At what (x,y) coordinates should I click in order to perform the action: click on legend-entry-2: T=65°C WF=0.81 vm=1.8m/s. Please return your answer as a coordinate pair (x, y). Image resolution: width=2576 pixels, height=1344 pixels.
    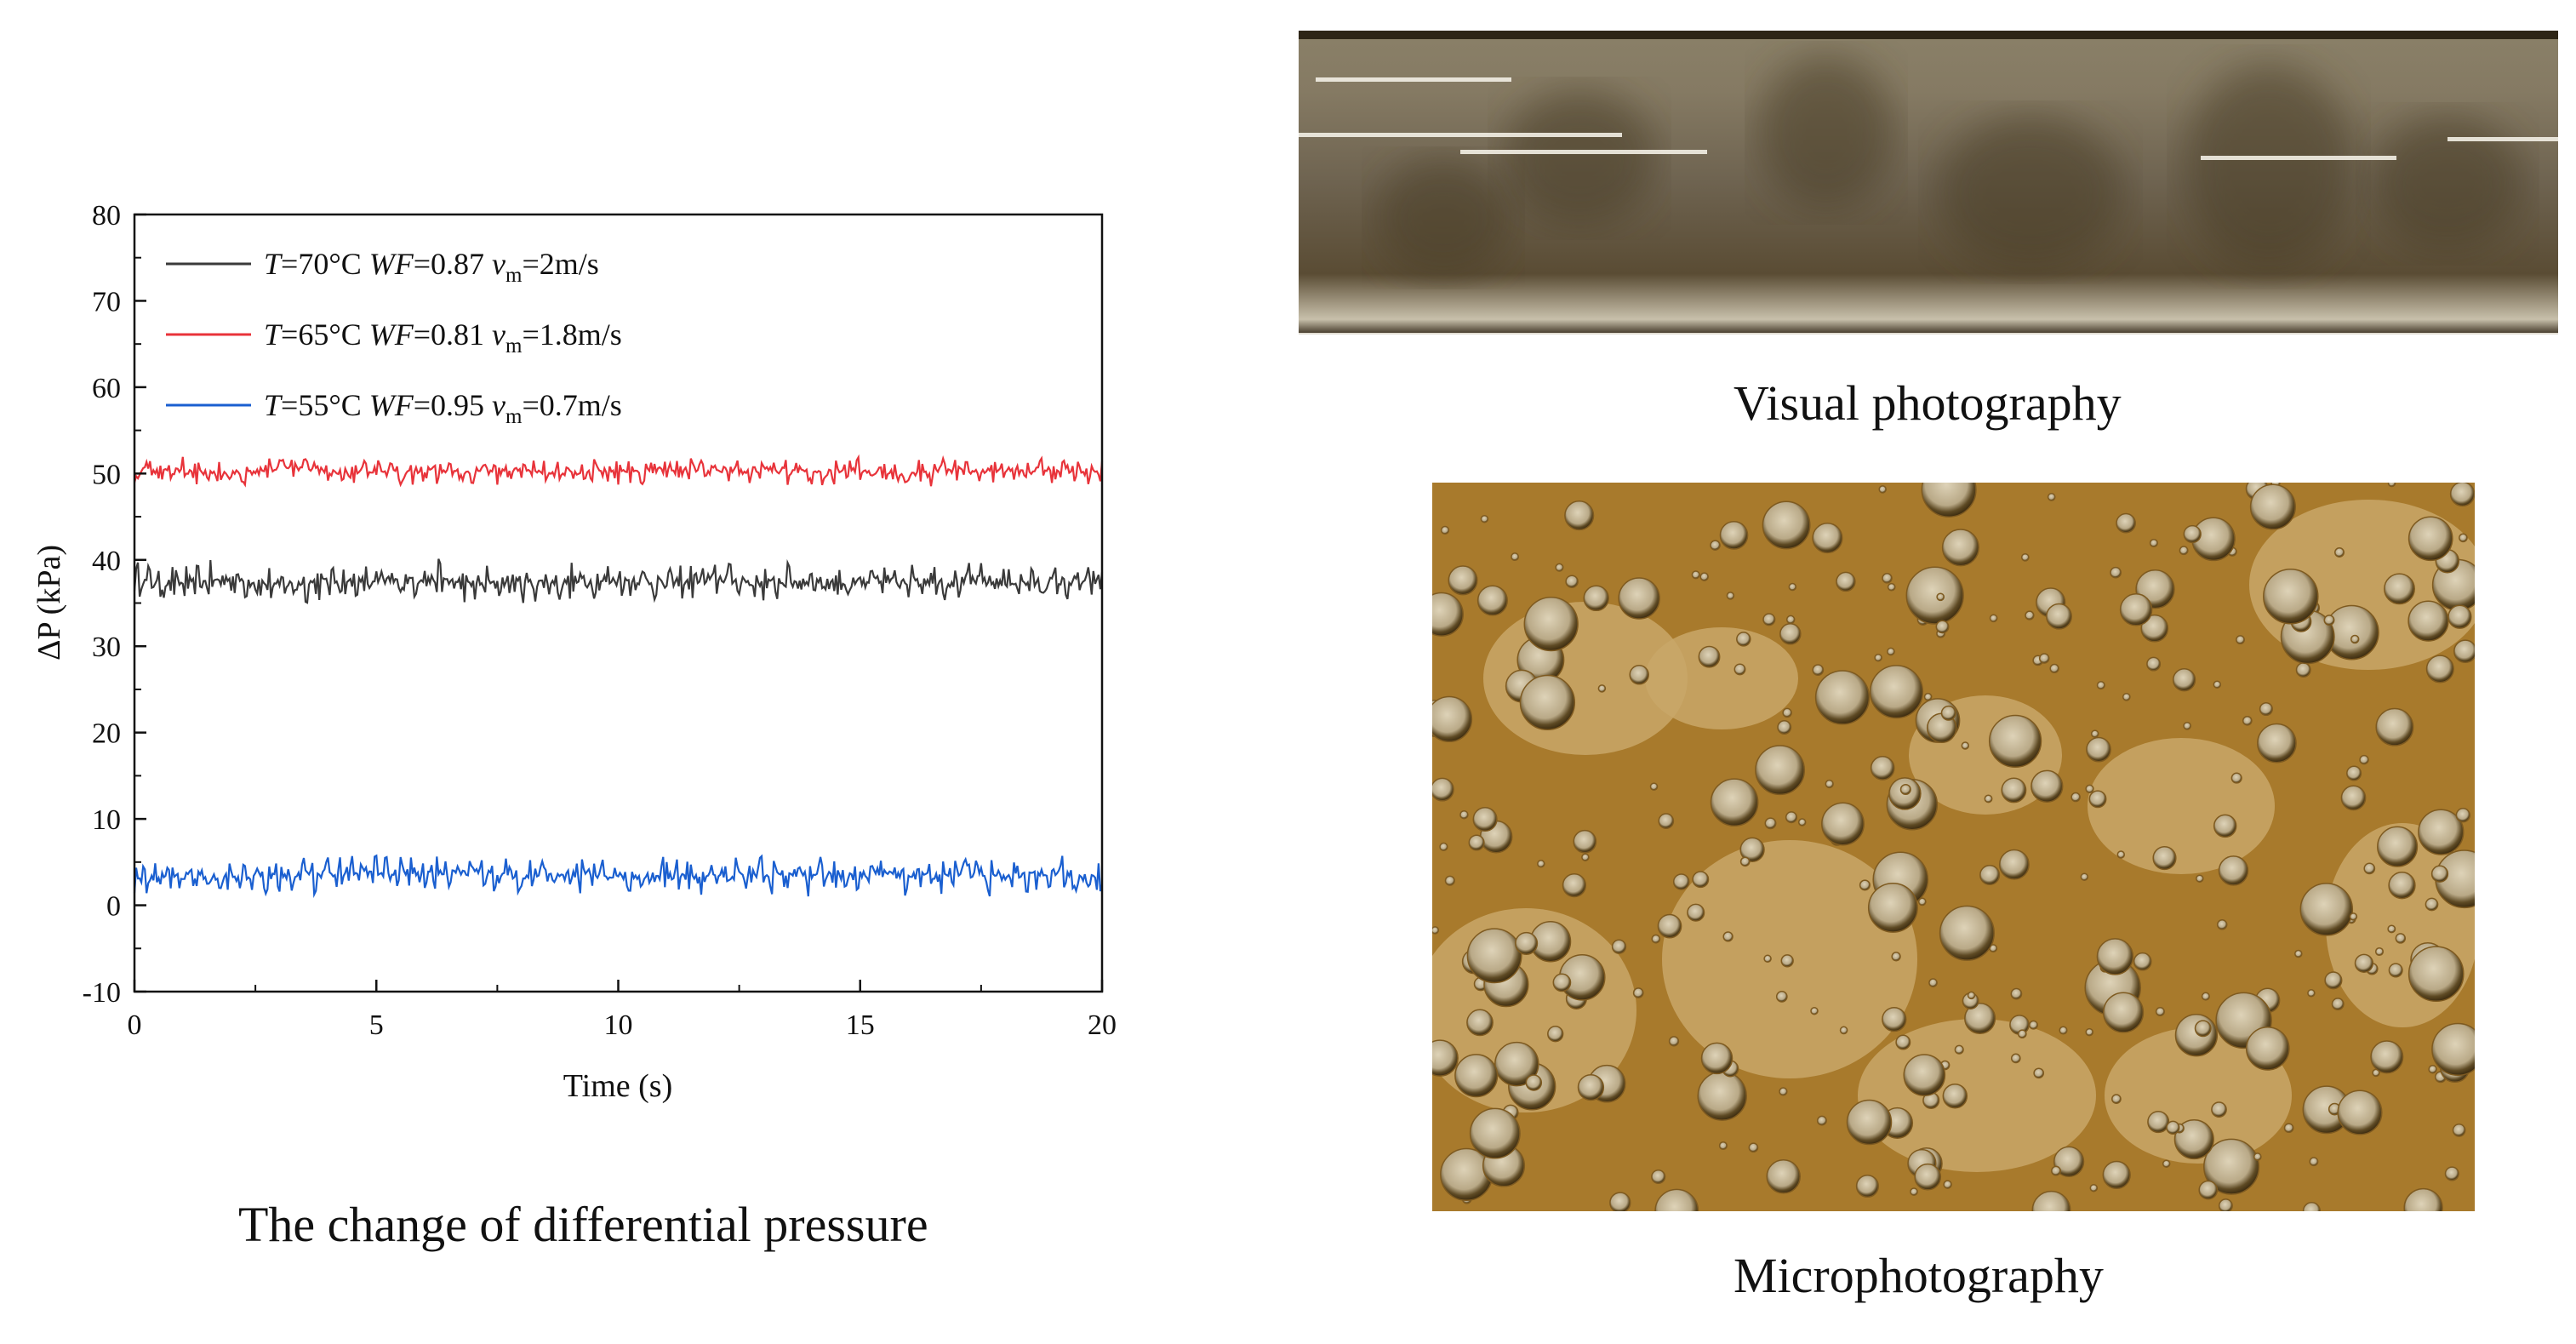
    Looking at the image, I should click on (443, 337).